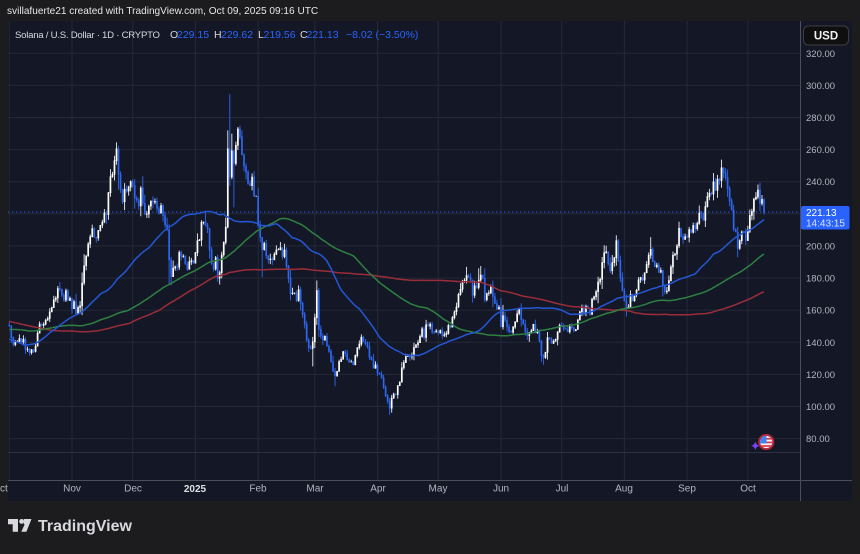 The image size is (860, 554). What do you see at coordinates (820, 182) in the screenshot?
I see `svg-text: 240.00` at bounding box center [820, 182].